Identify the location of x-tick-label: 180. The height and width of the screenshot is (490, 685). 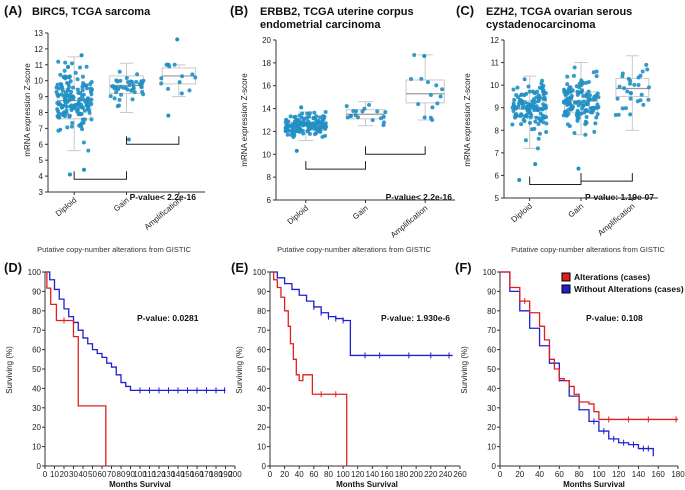
(678, 474).